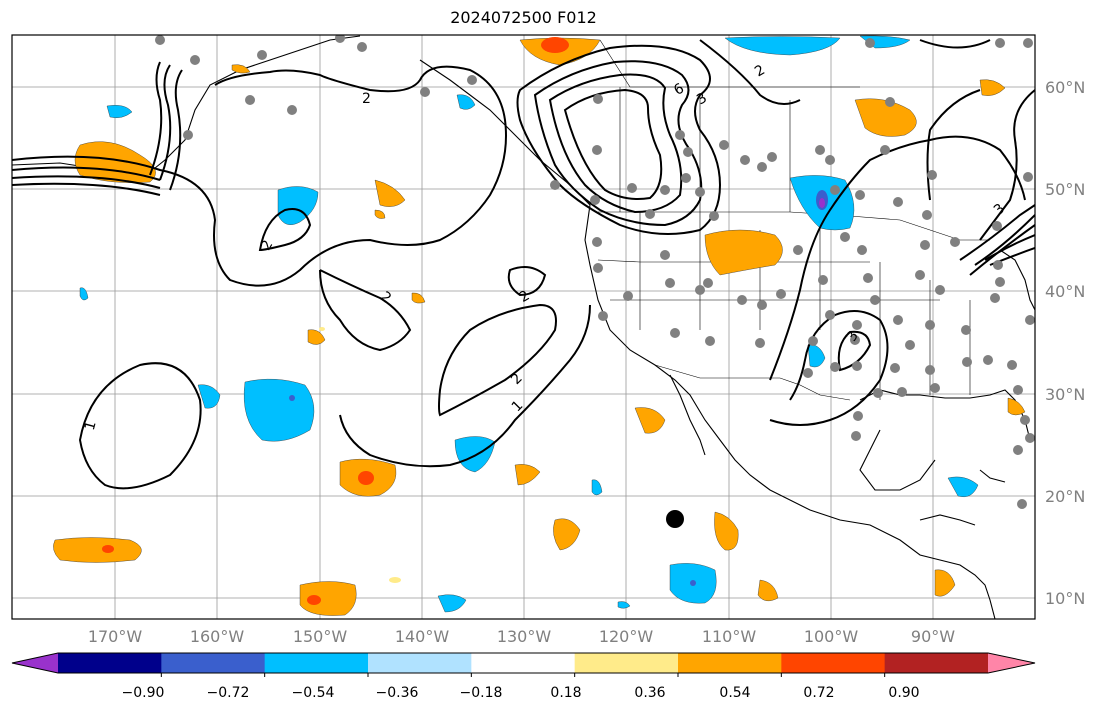  Describe the element at coordinates (320, 636) in the screenshot. I see `lon-label: 150°W` at that location.